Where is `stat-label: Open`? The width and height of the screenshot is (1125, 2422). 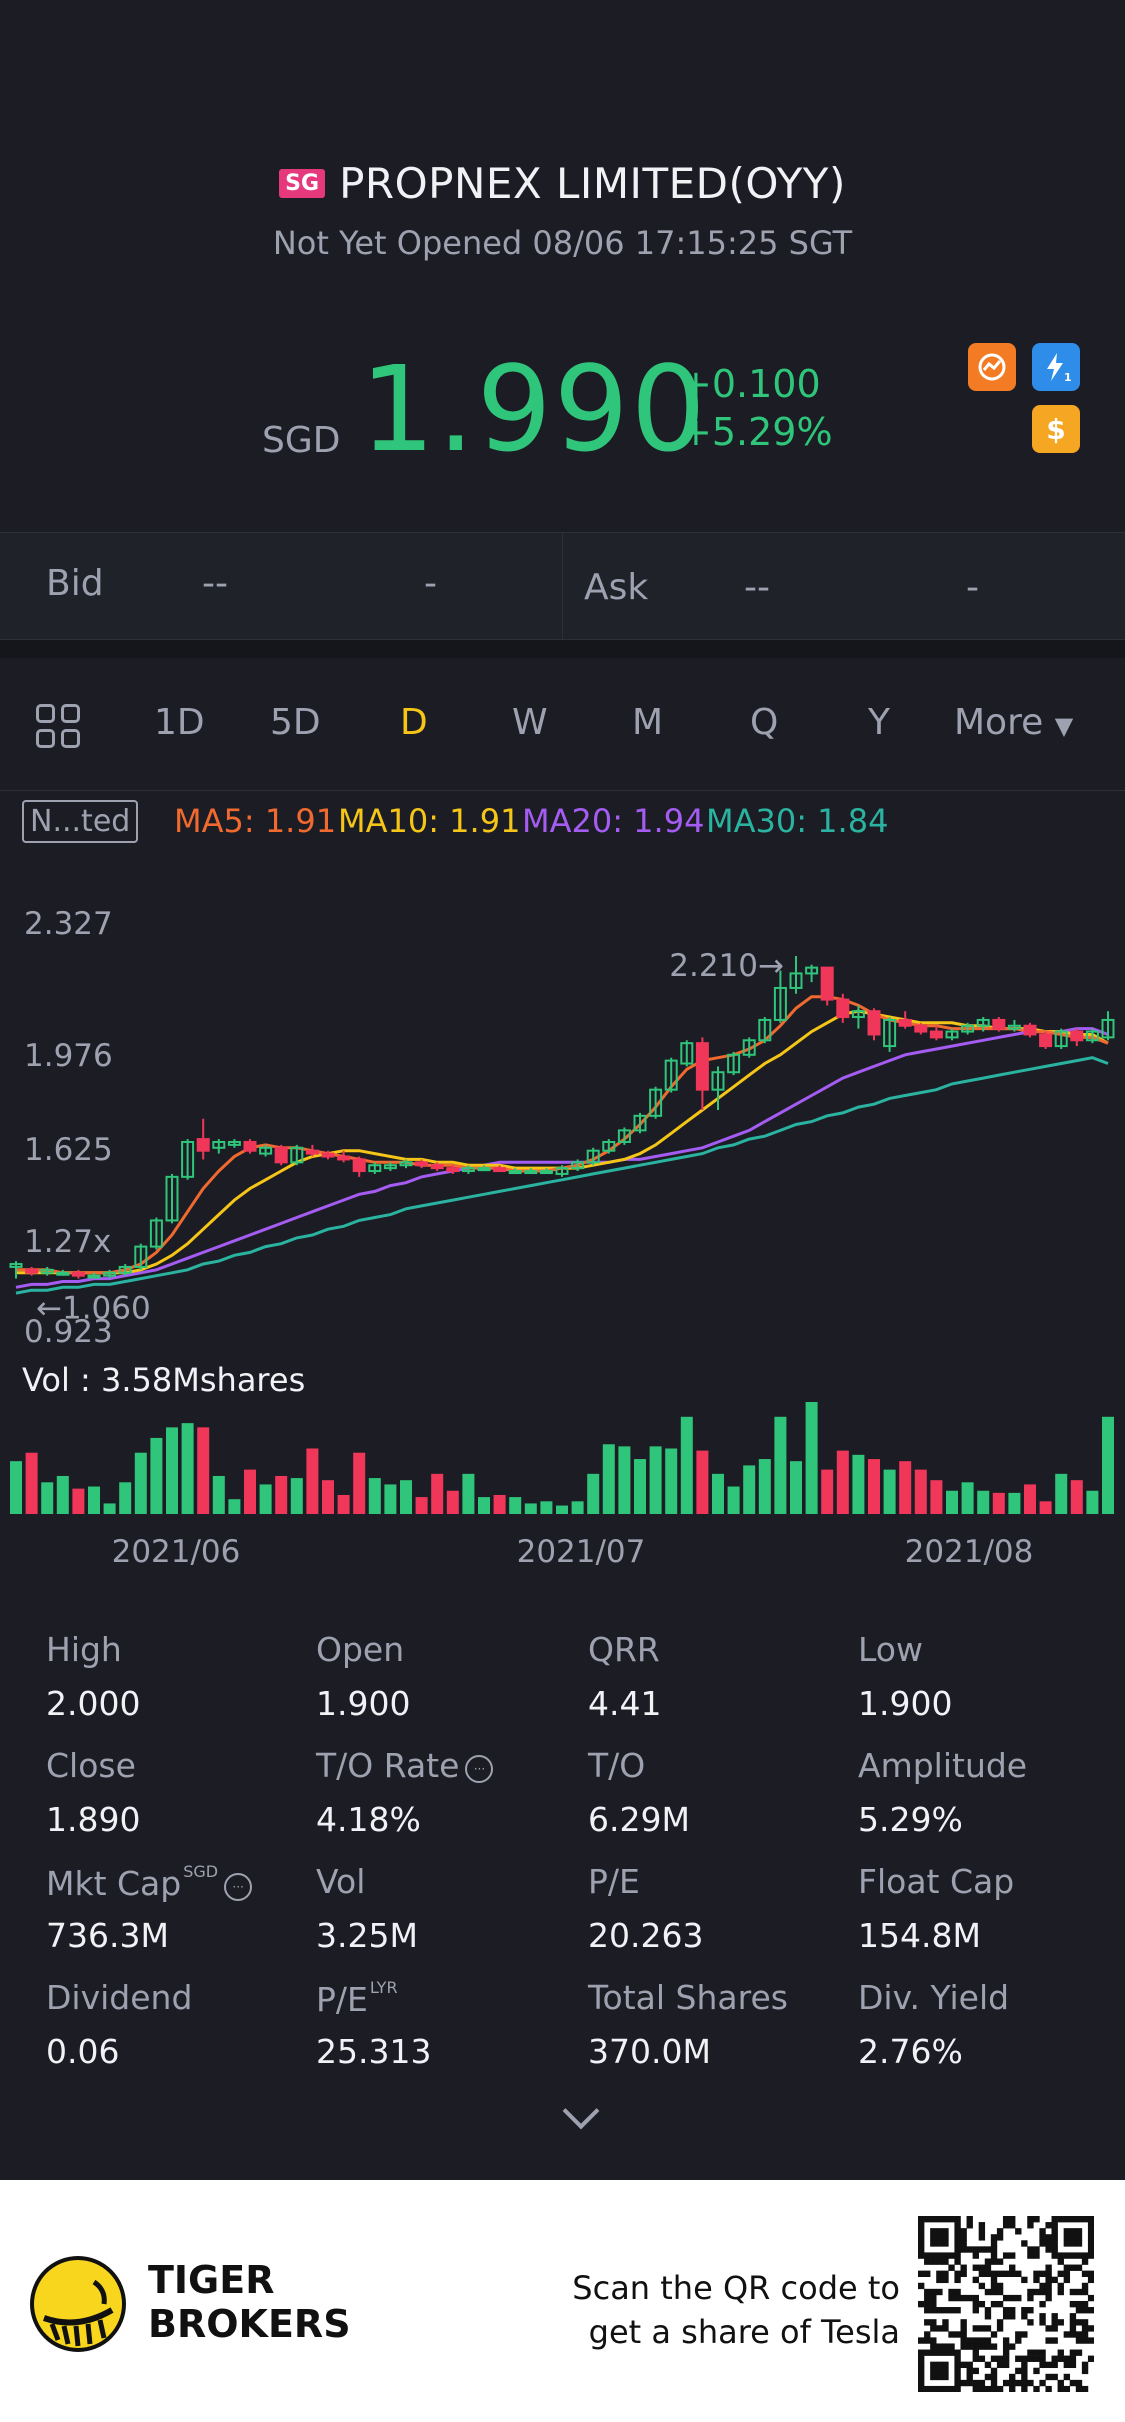
stat-label: Open is located at coordinates (360, 1649).